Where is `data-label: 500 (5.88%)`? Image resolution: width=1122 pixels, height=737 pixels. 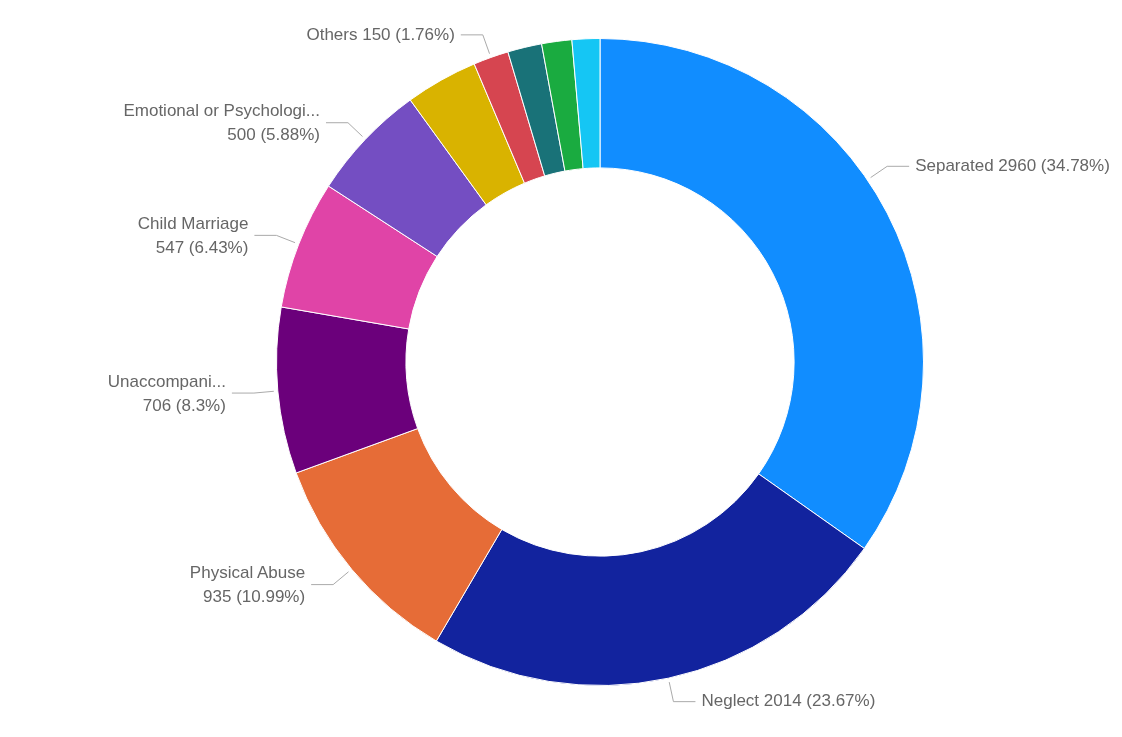
data-label: 500 (5.88%) is located at coordinates (273, 135).